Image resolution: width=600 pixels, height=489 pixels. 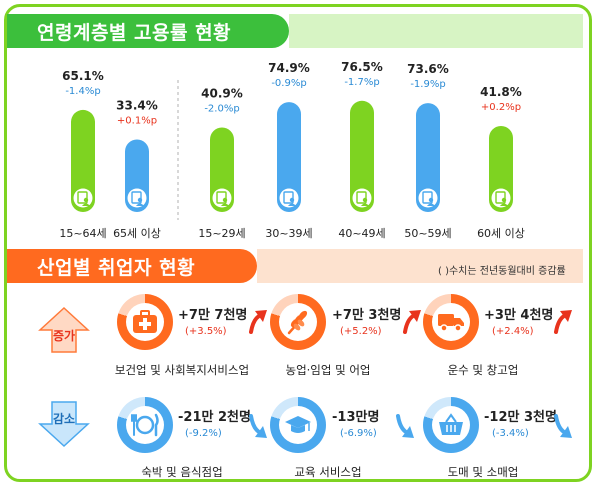 I want to click on fork-knife-plate-icon, so click(x=145, y=425).